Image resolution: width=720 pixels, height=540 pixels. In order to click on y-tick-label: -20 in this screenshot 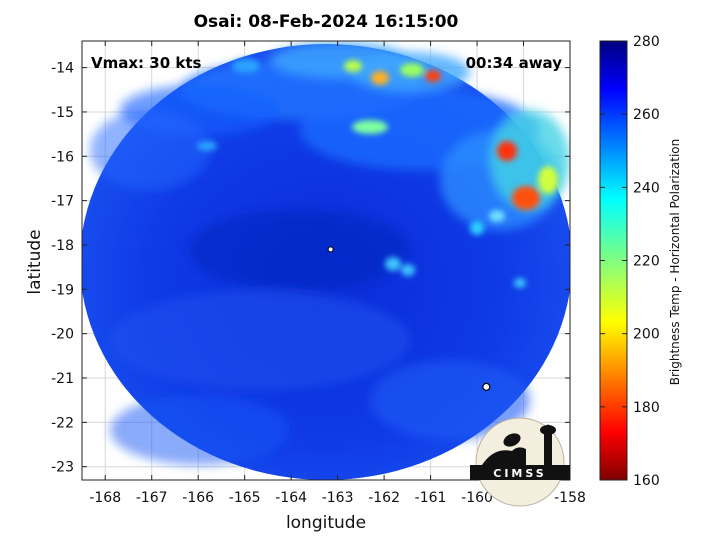, I will do `click(62, 335)`.